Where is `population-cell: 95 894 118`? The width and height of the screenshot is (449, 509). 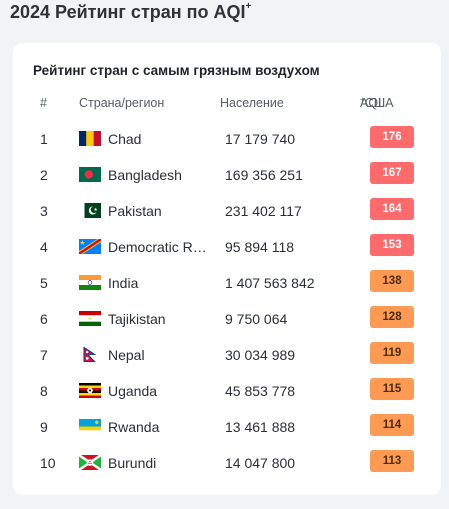
population-cell: 95 894 118 is located at coordinates (260, 247).